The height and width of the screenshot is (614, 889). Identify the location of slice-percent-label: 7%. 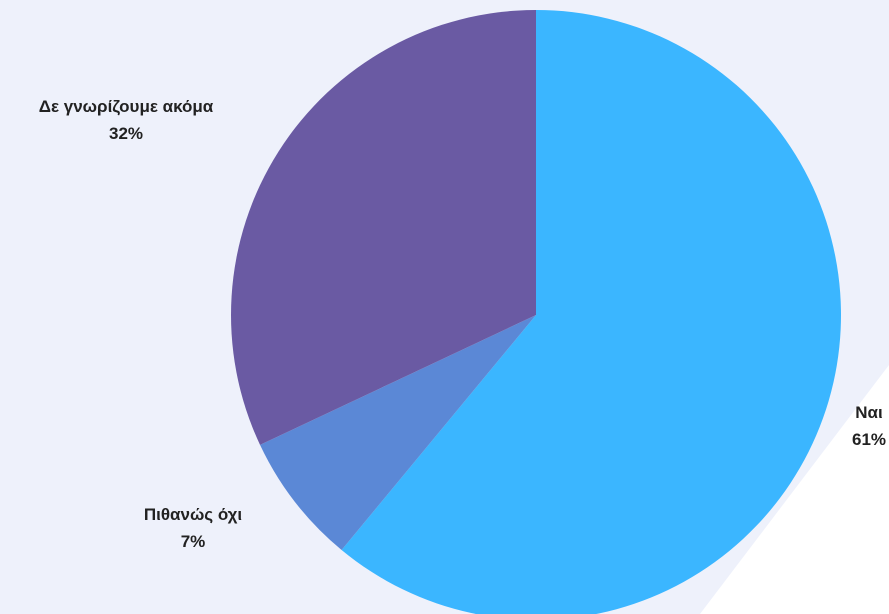
(193, 541).